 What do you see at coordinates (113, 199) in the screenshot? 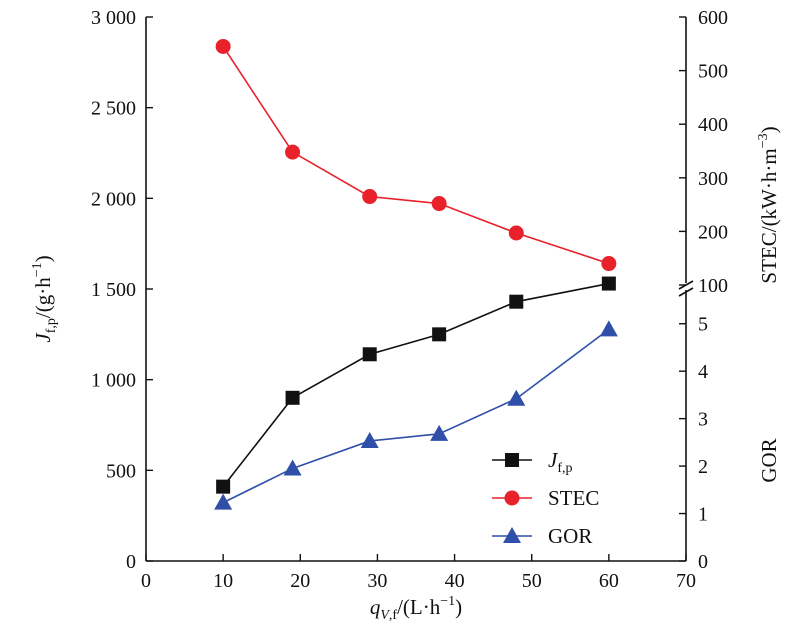
I see `y-left-tick-label: 2 000` at bounding box center [113, 199].